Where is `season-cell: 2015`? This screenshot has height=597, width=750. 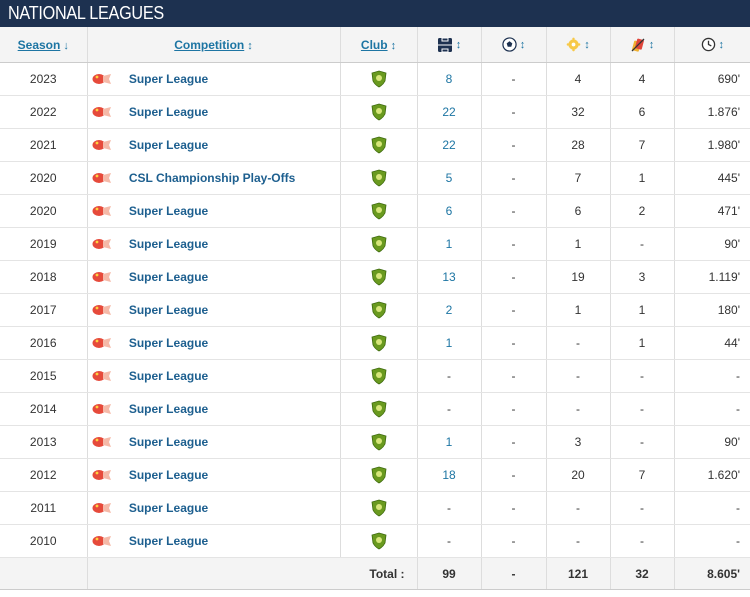 season-cell: 2015 is located at coordinates (43, 376).